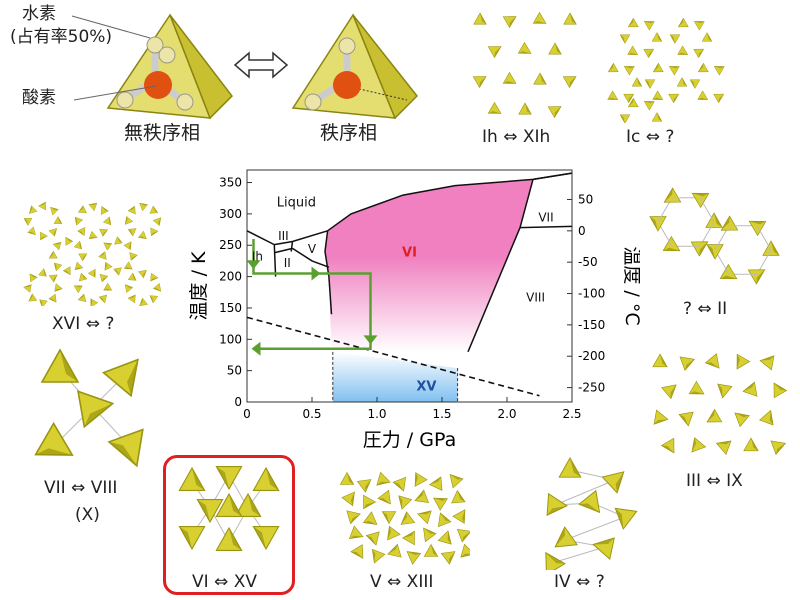 The image size is (800, 600). Describe the element at coordinates (230, 277) in the screenshot. I see `y-tick-label: 200` at that location.